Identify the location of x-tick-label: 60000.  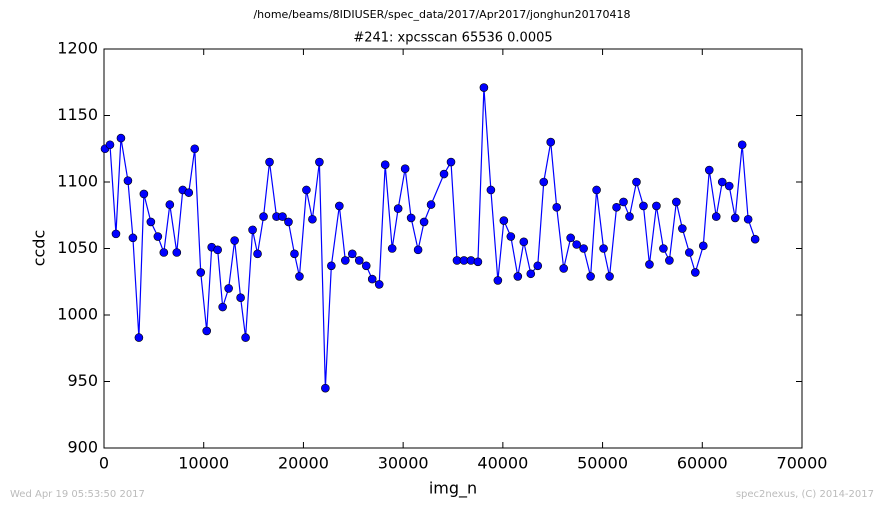
(702, 463).